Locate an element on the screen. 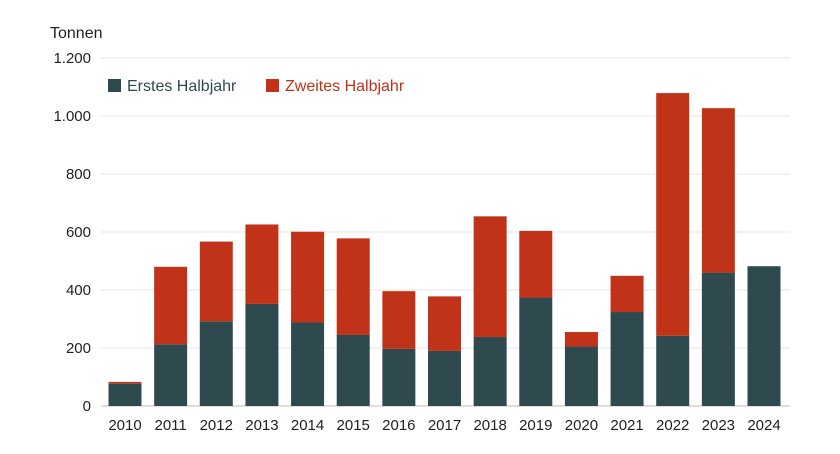 This screenshot has width=840, height=454. x-tick-label: 2022 is located at coordinates (672, 425).